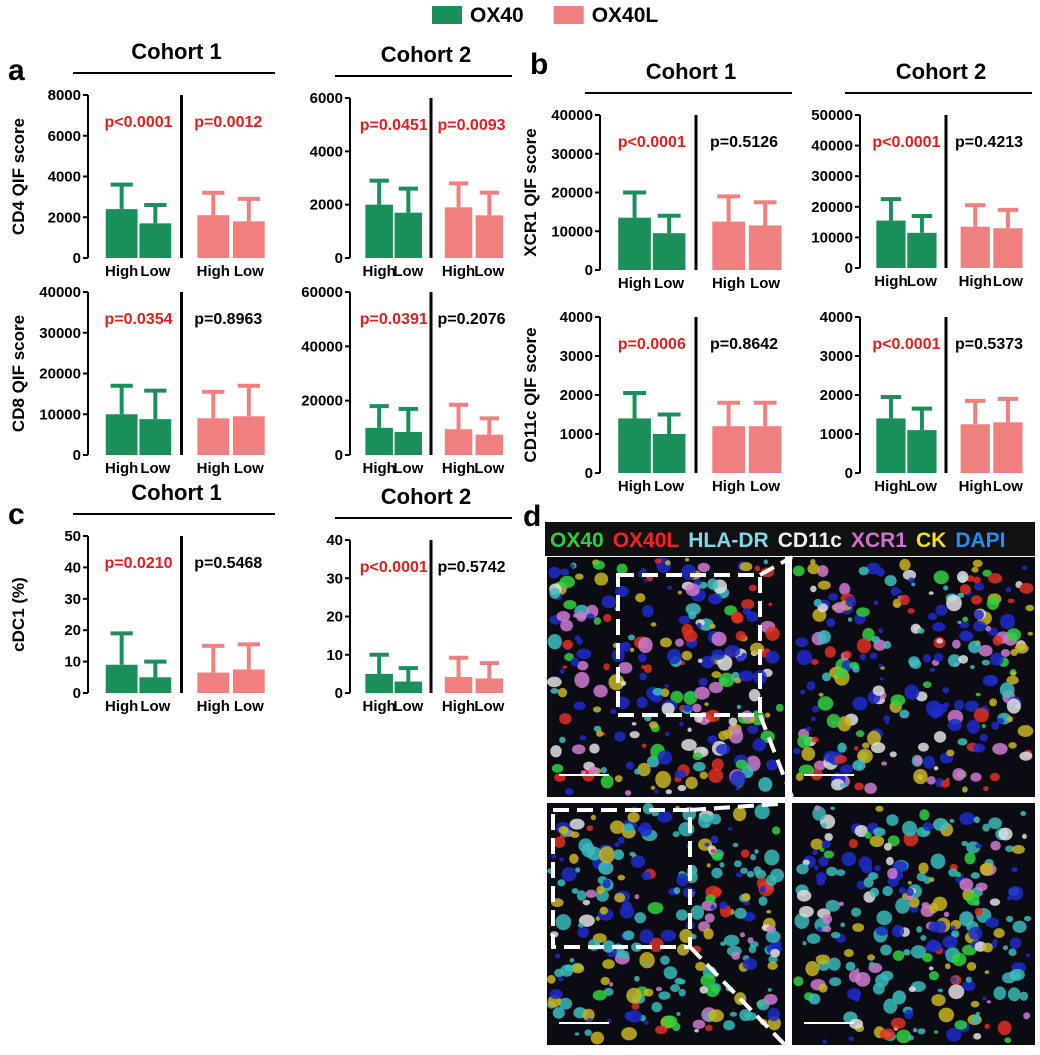 The width and height of the screenshot is (1040, 1055). I want to click on y-tick-label: 10000, so click(572, 231).